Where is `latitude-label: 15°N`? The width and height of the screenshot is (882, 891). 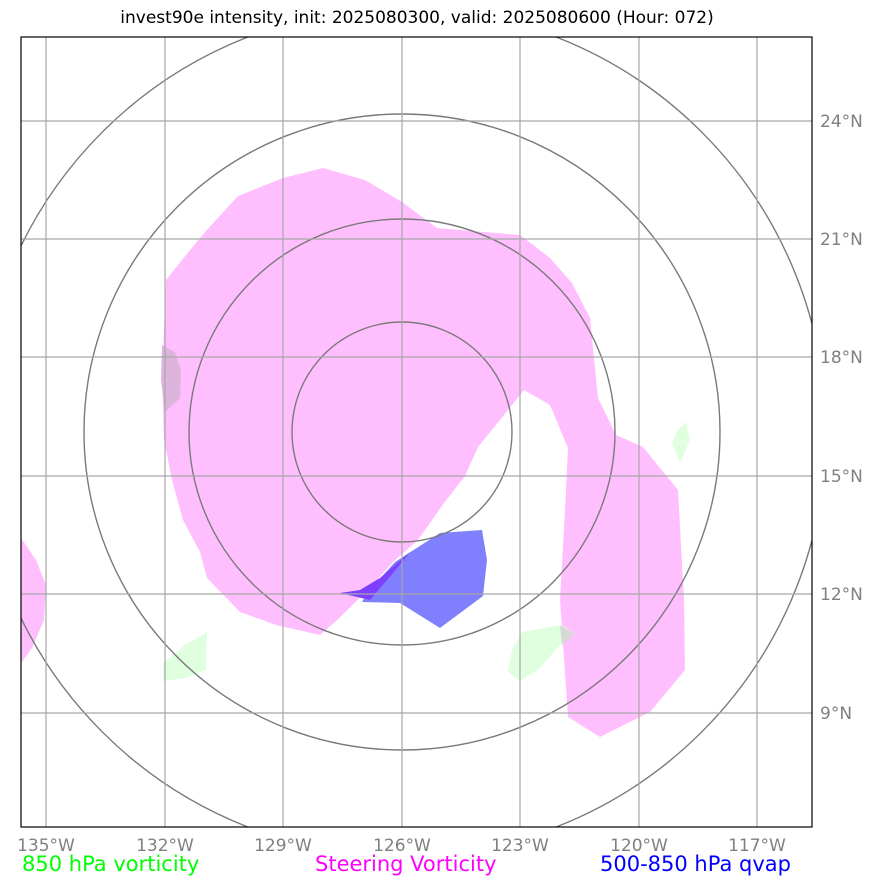 latitude-label: 15°N is located at coordinates (841, 477).